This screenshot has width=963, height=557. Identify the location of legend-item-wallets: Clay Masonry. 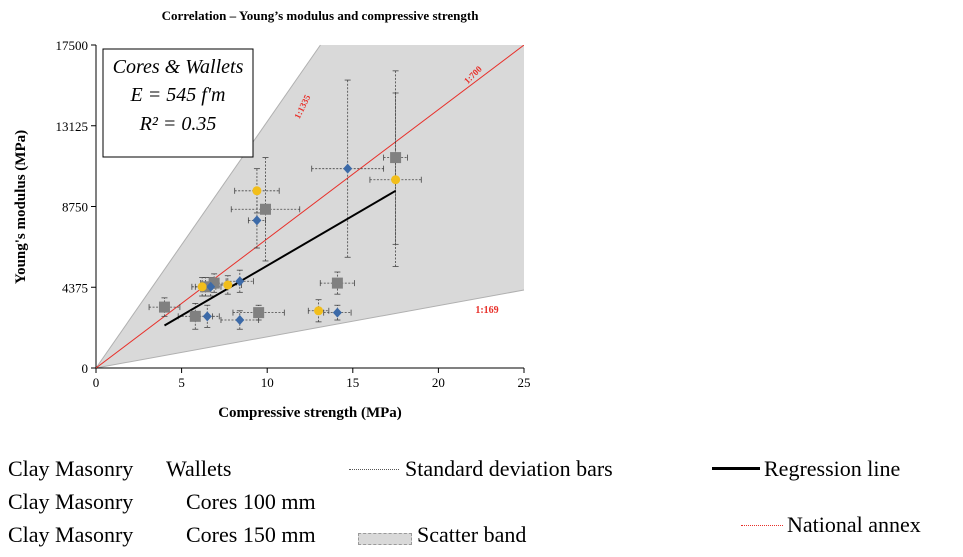
(70, 469).